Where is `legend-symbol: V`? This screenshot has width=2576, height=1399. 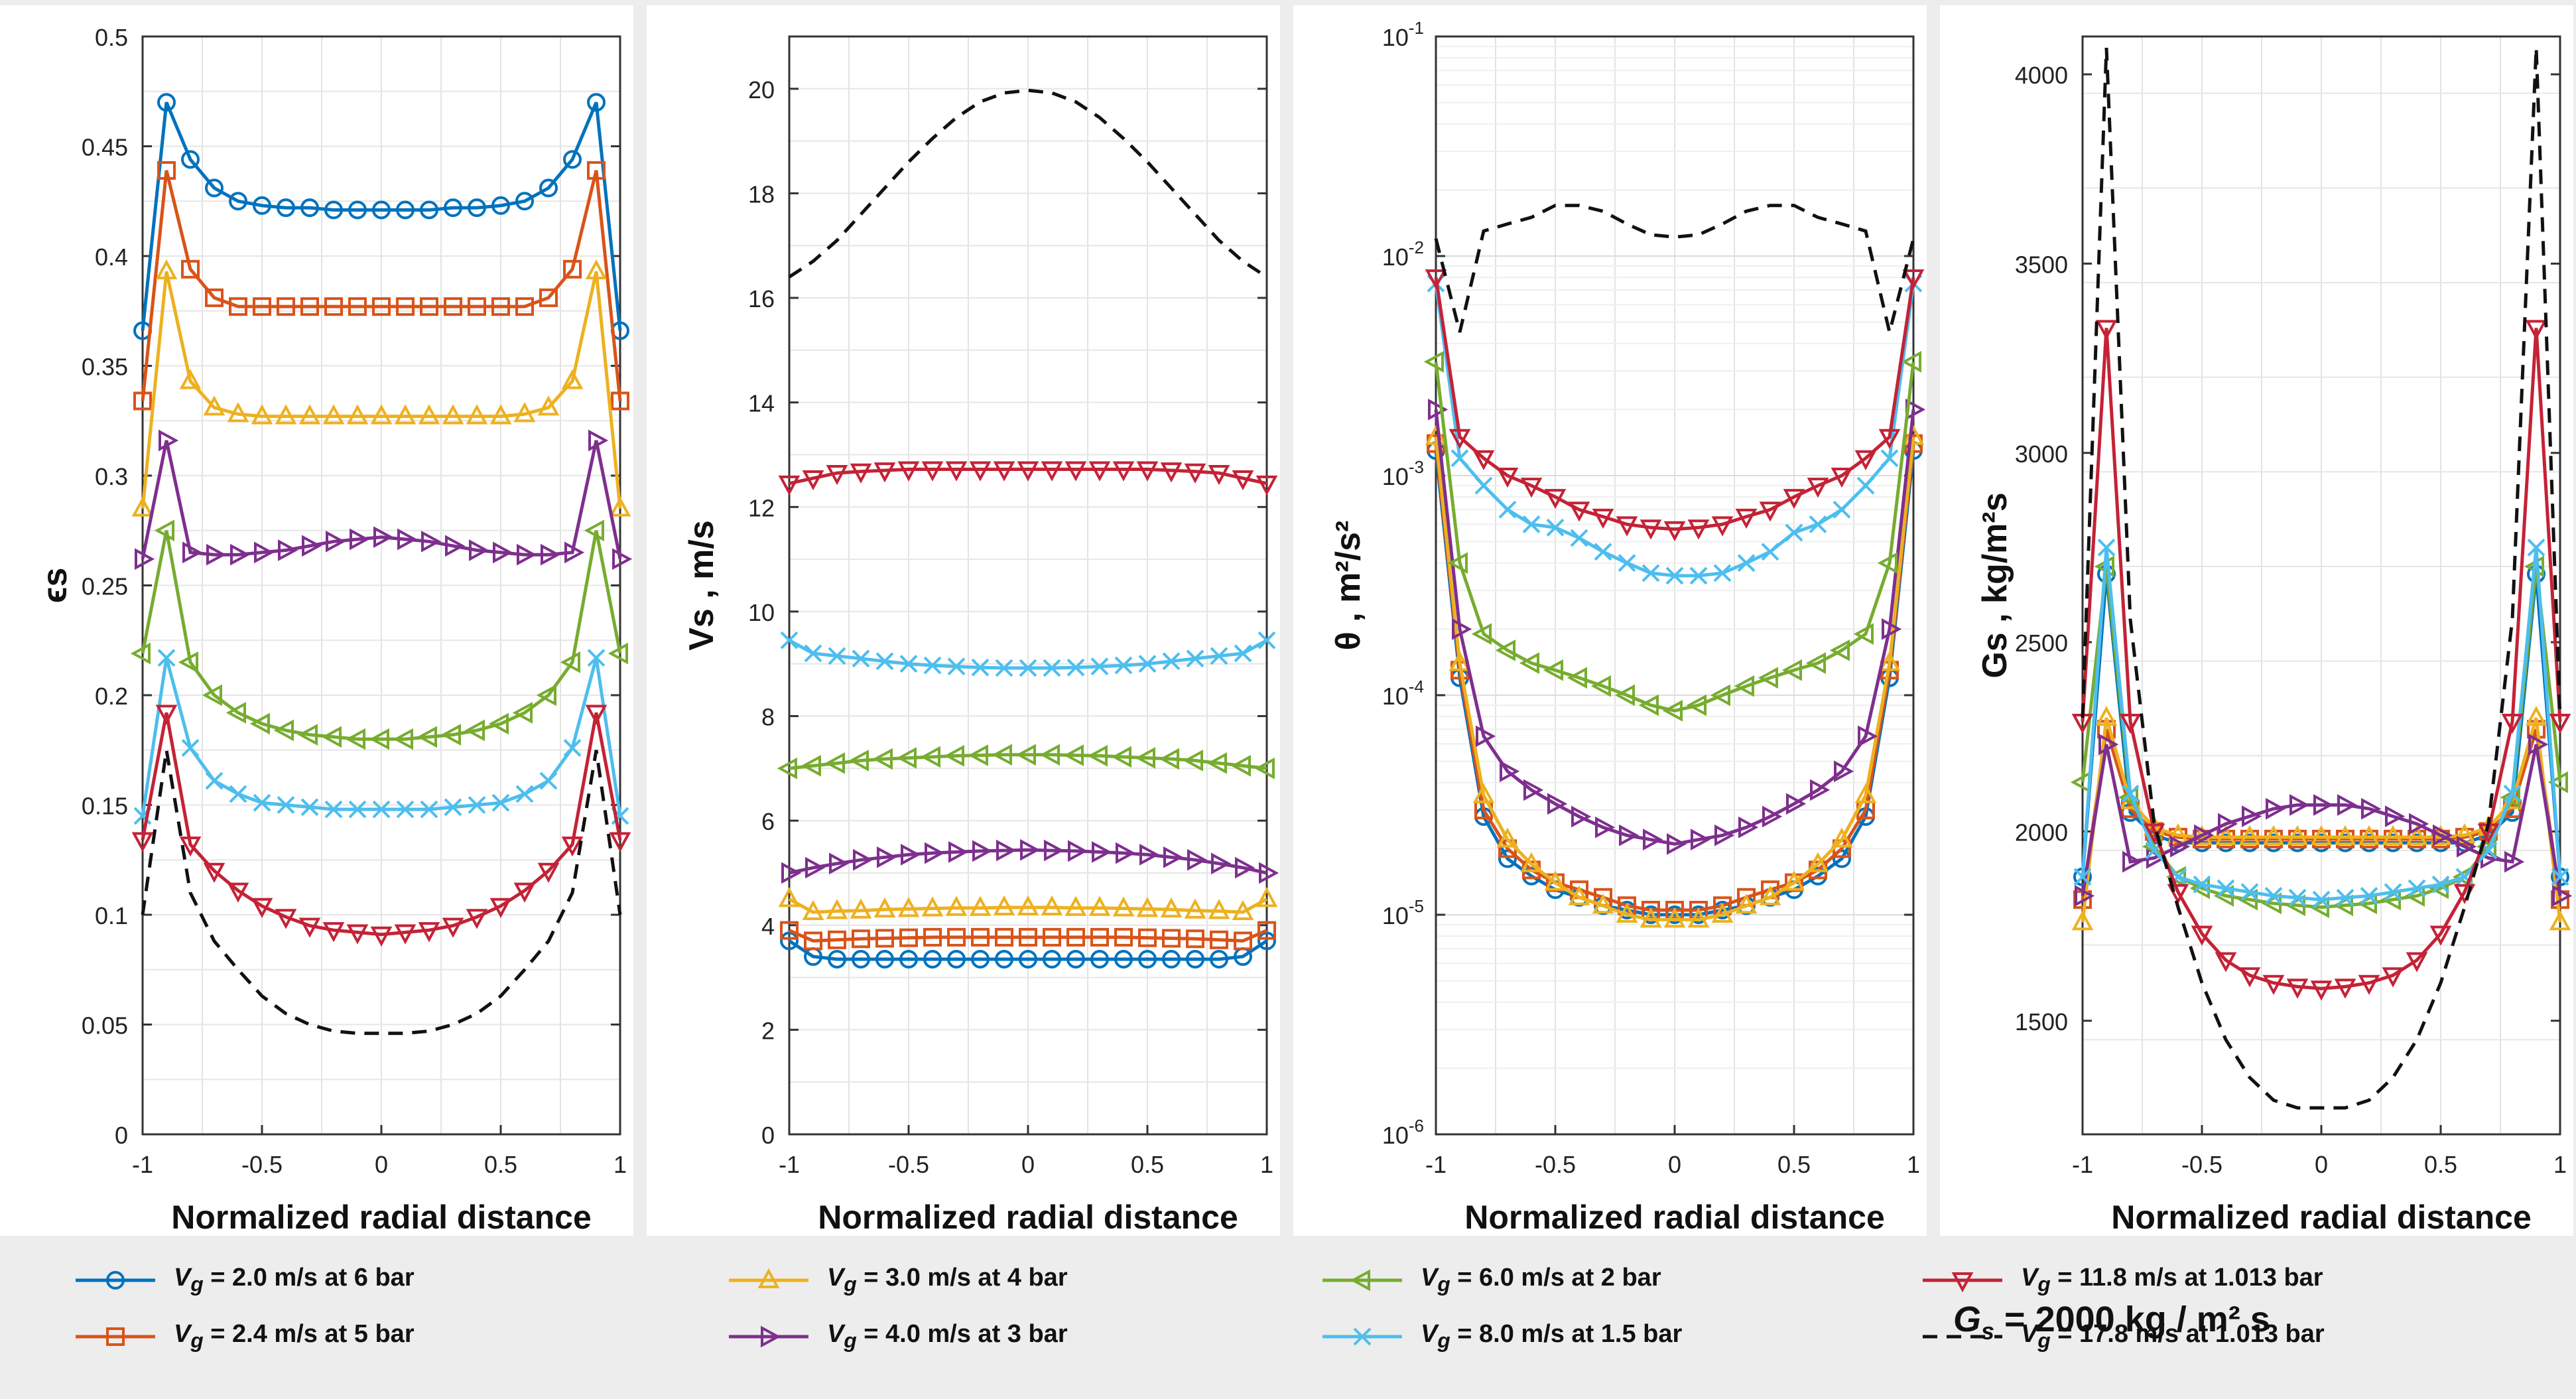 legend-symbol: V is located at coordinates (1430, 1278).